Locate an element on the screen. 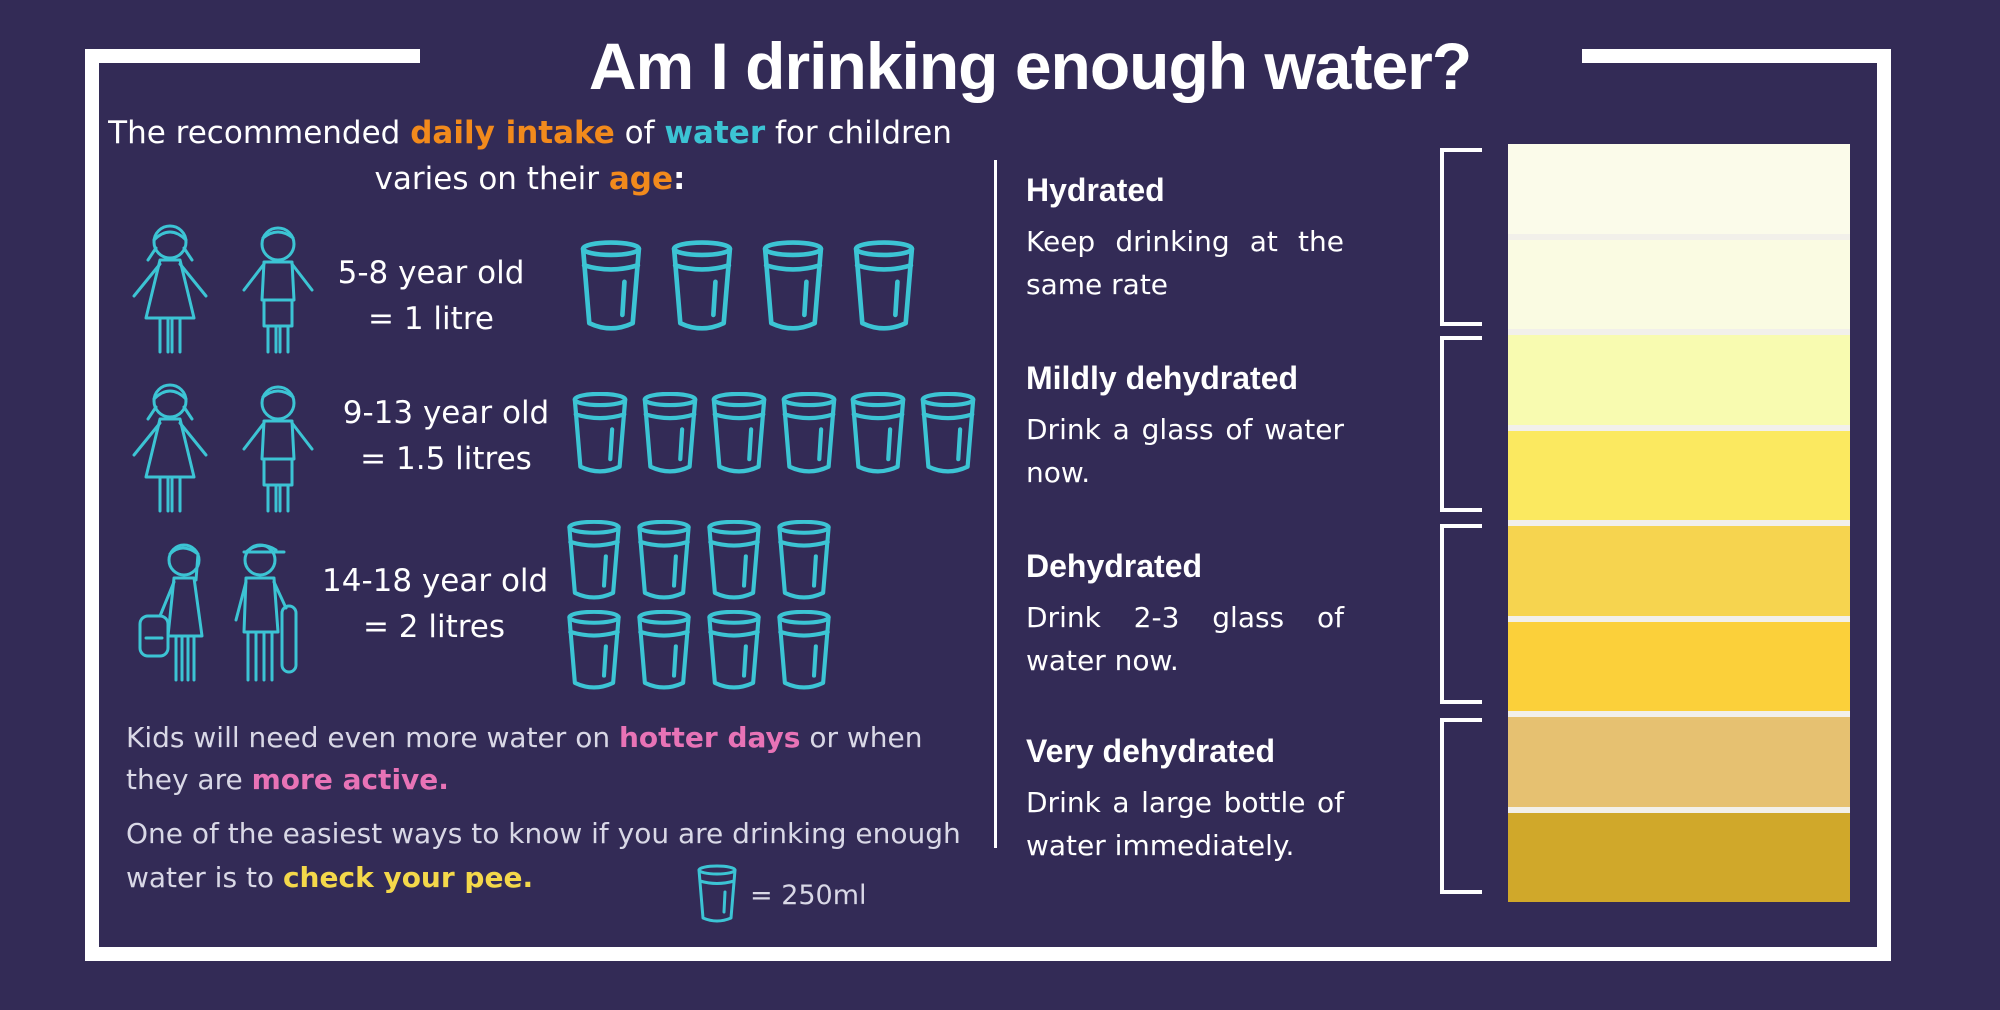 This screenshot has width=2000, height=1010. legend-label: = 250ml is located at coordinates (808, 895).